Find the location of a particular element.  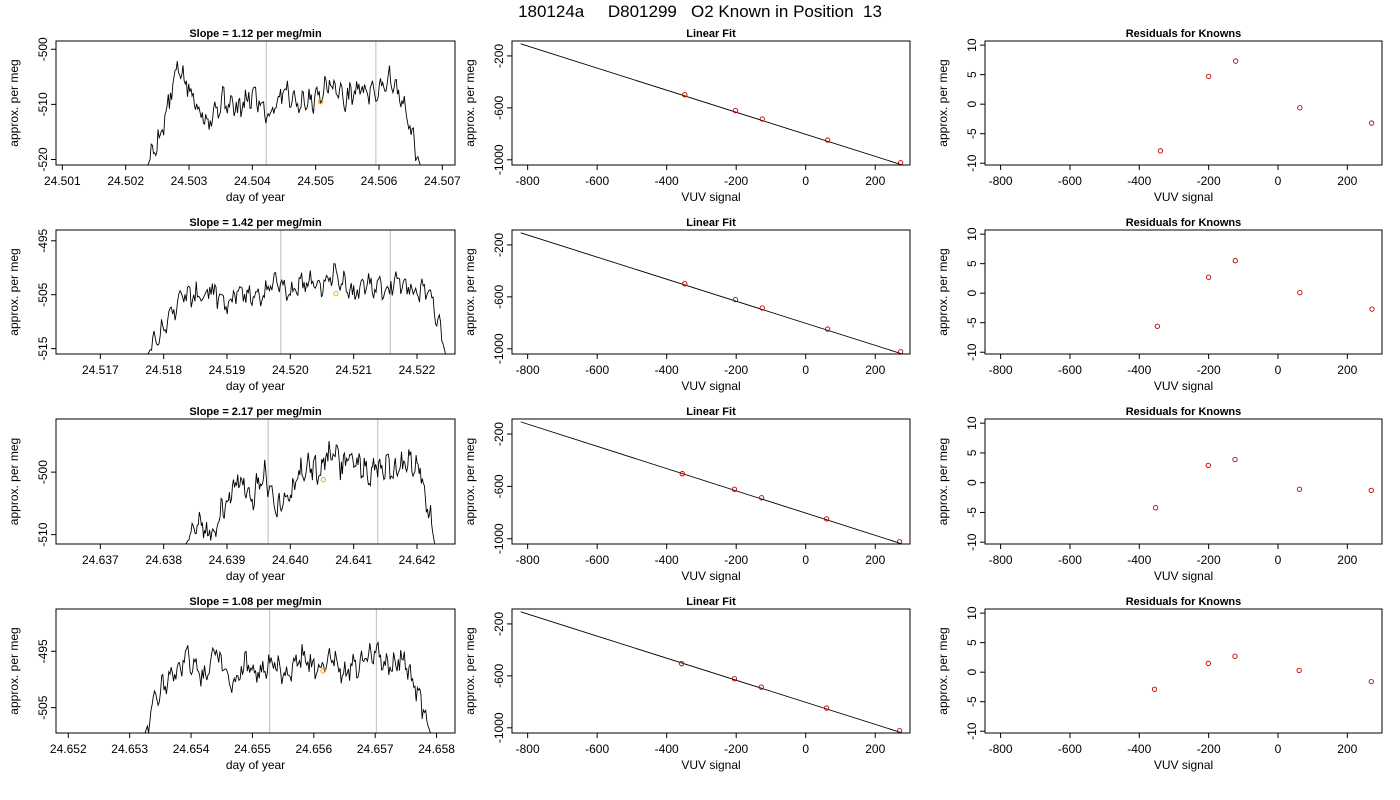

x-tick-label: 24.518 is located at coordinates (163, 370).